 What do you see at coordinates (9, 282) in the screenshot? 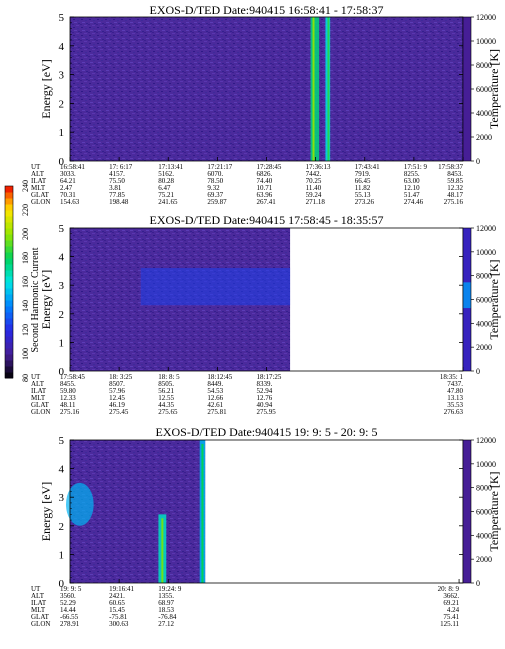
I see `colorbar-frame` at bounding box center [9, 282].